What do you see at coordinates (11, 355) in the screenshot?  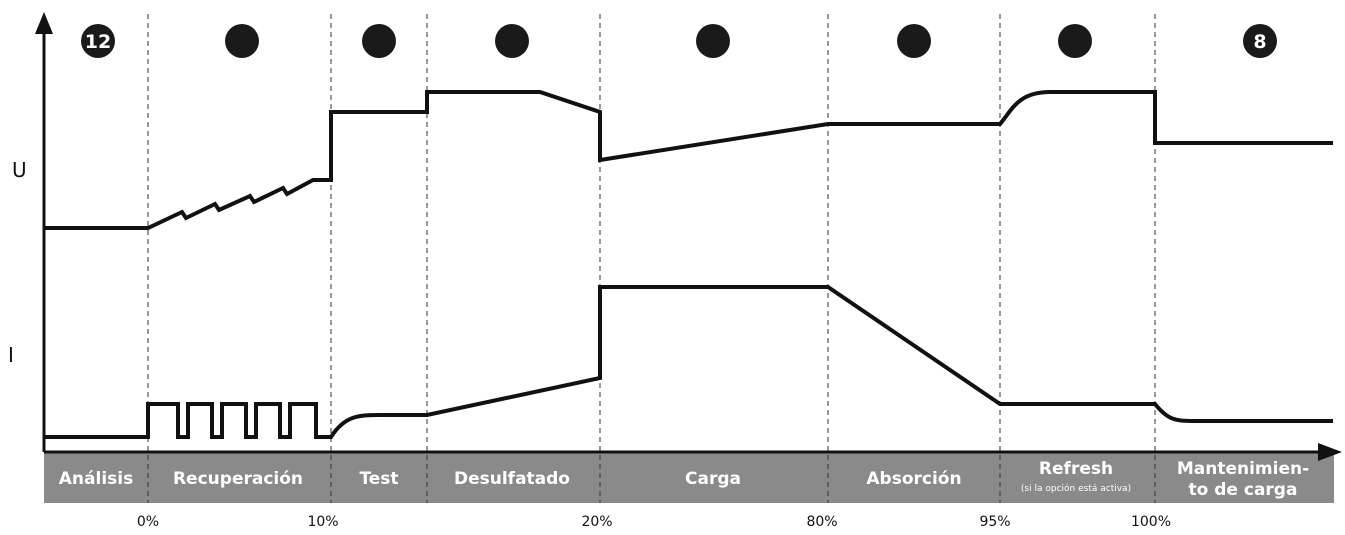 I see `i-axis-label: I` at bounding box center [11, 355].